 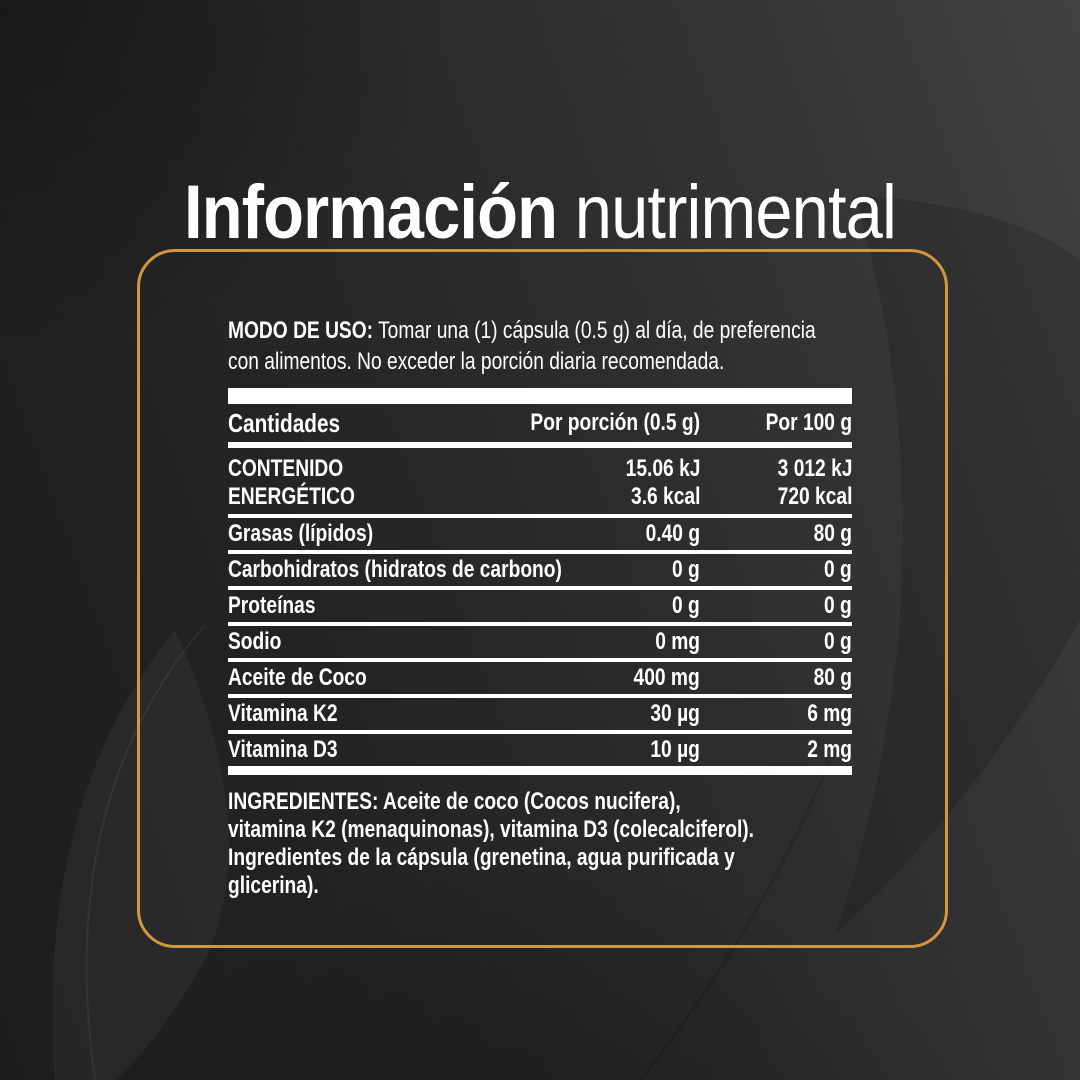 I want to click on energy-kcal-serving: 3.6 kcal, so click(x=665, y=496).